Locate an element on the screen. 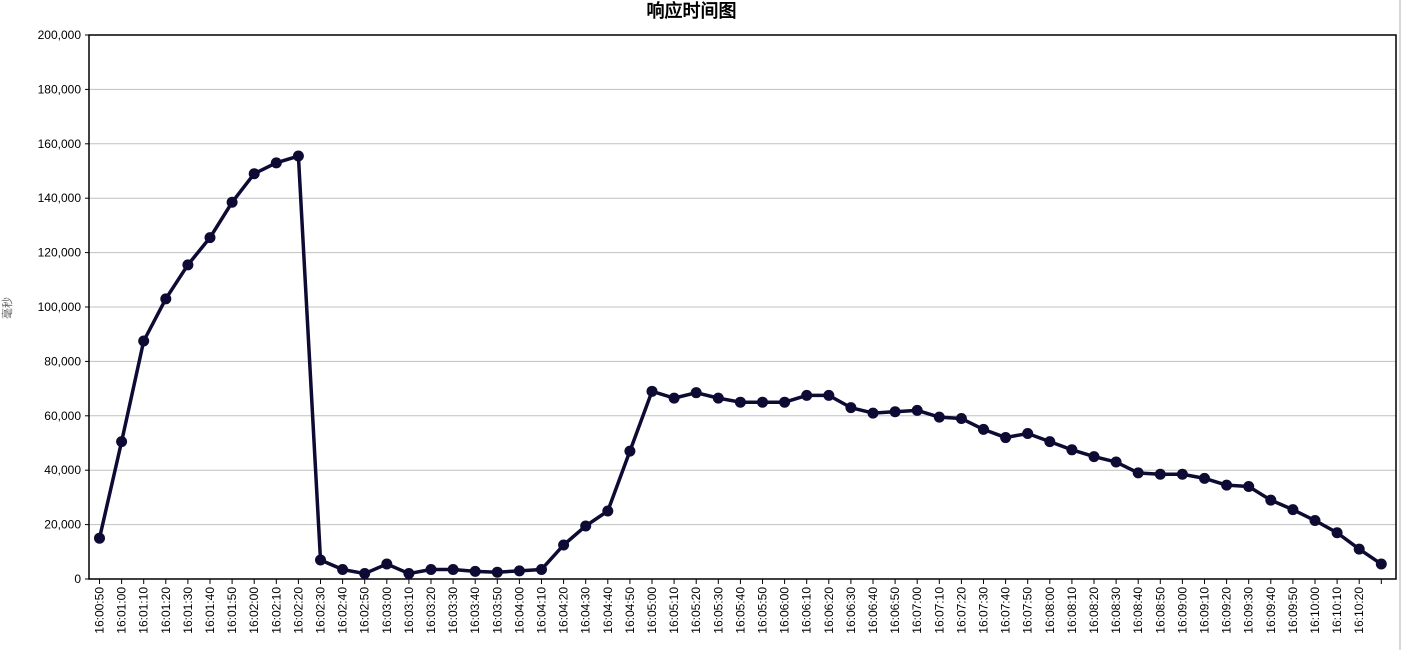 The height and width of the screenshot is (650, 1403). x-tick-label: 16:04:50 is located at coordinates (630, 610).